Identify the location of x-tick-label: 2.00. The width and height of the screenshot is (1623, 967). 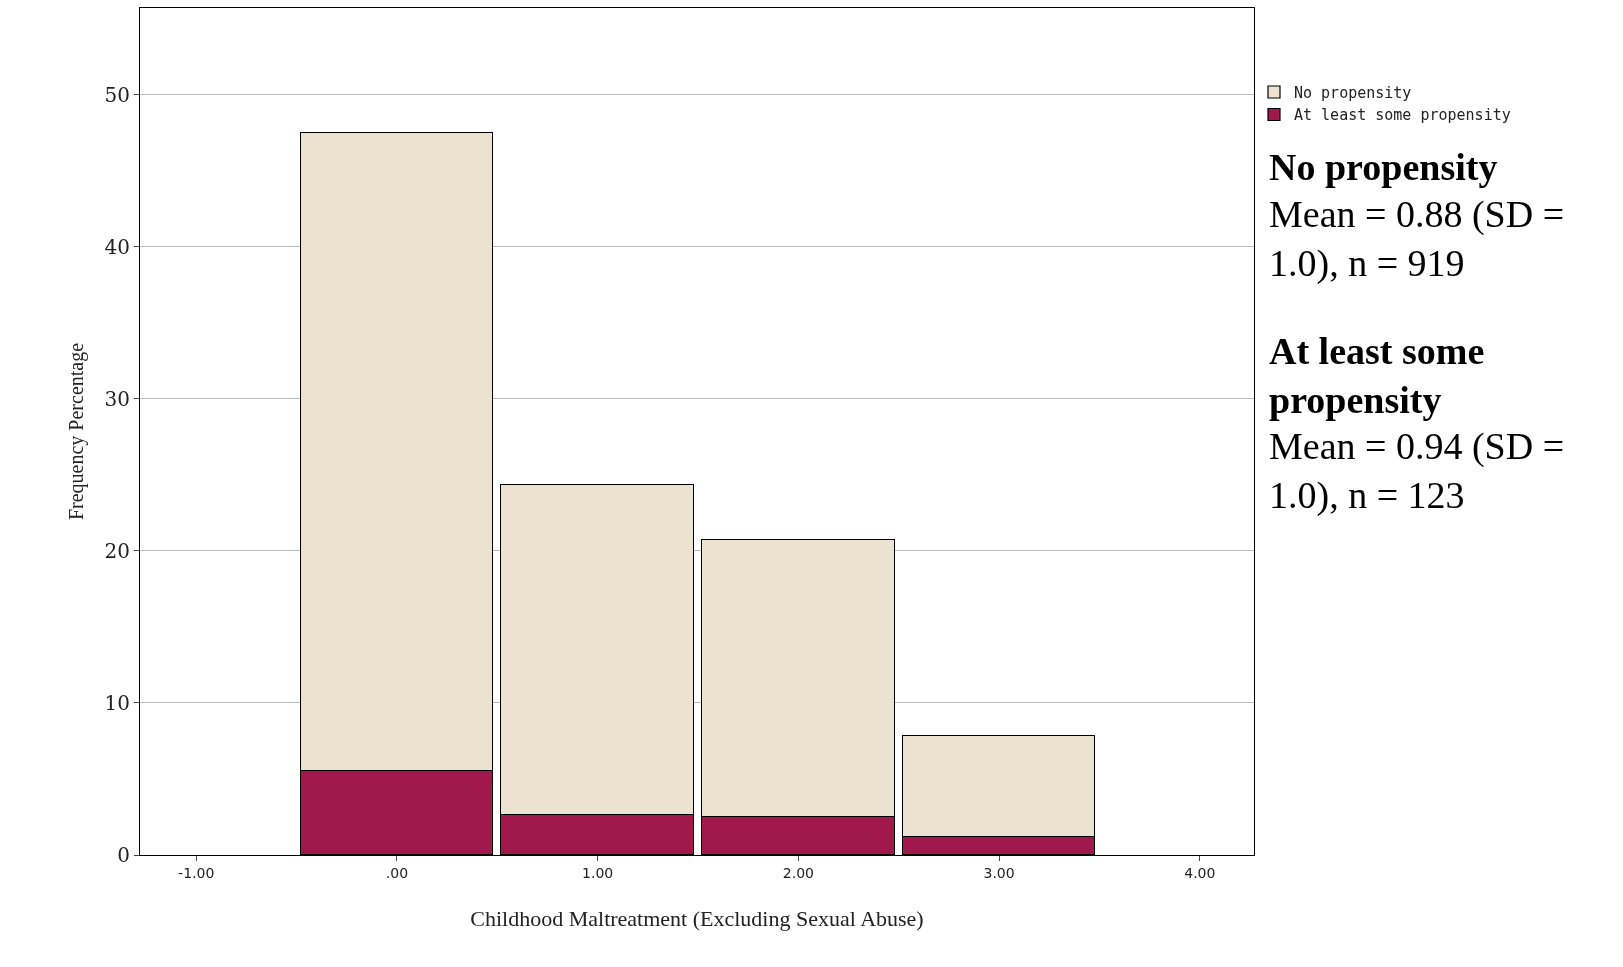
(798, 872).